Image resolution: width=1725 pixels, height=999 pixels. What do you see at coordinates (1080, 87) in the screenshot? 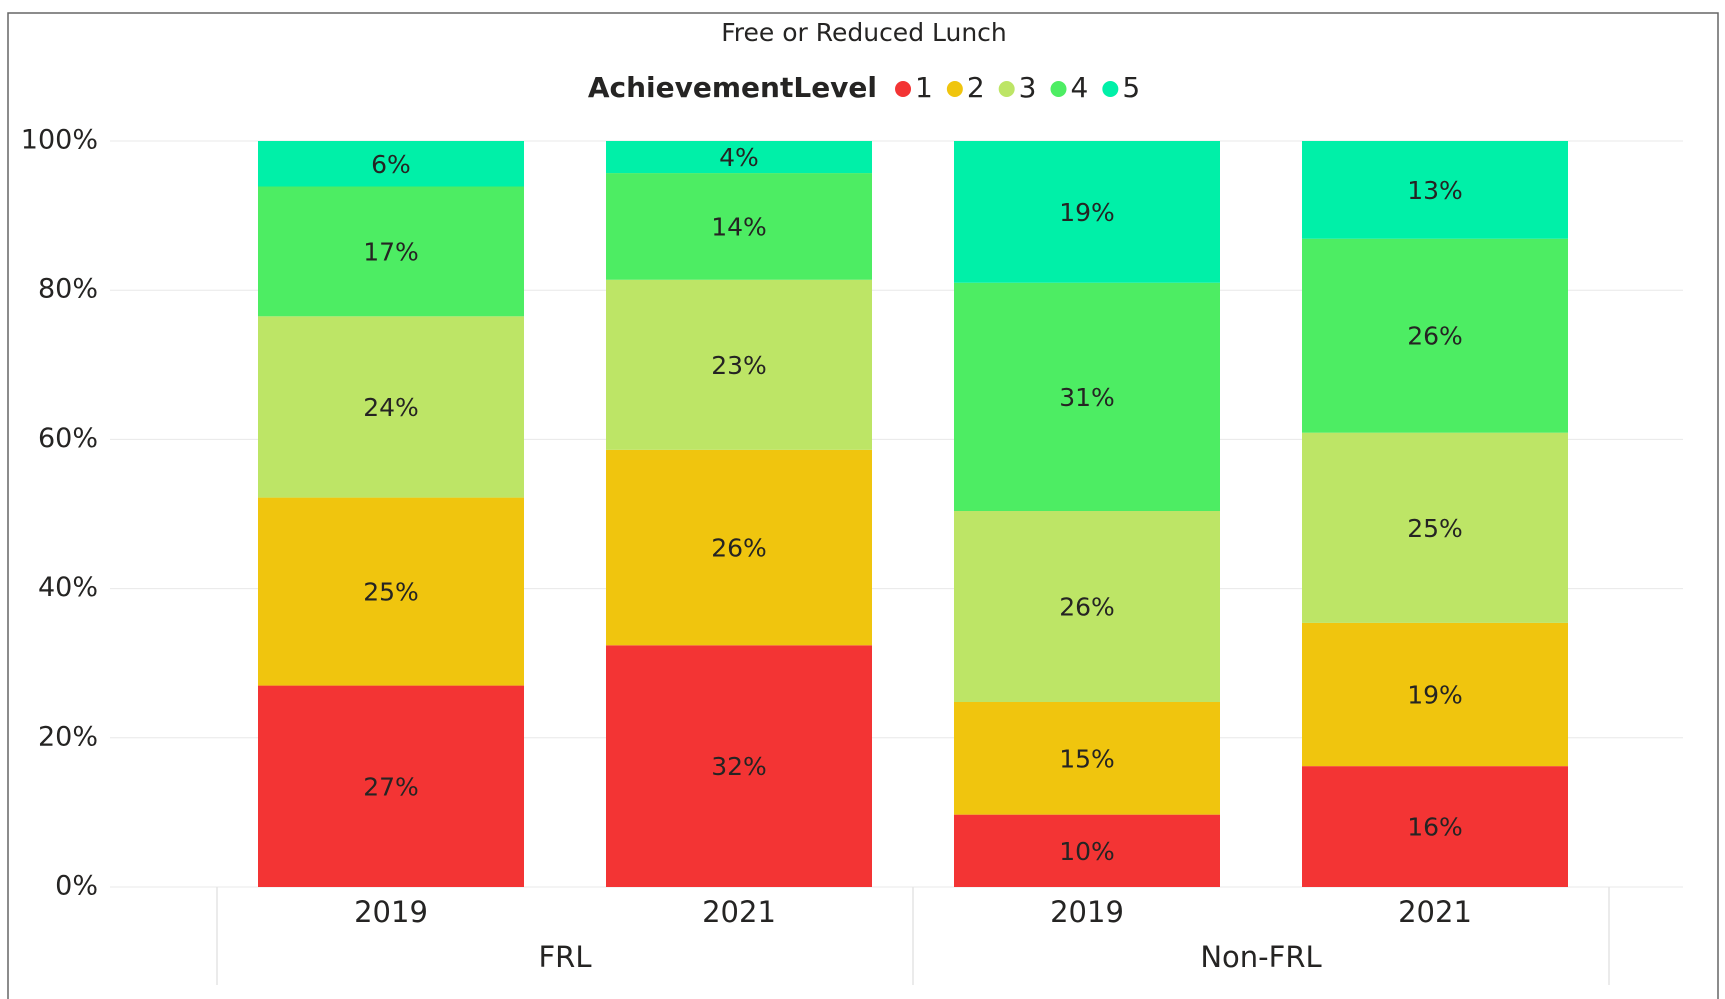
I see `legend-label: 4` at bounding box center [1080, 87].